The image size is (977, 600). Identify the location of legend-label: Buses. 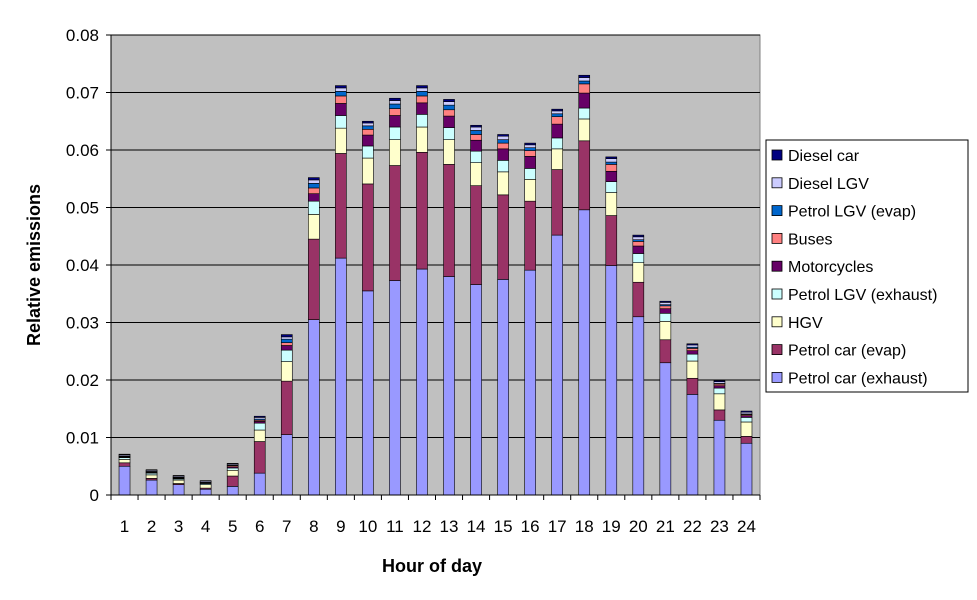
(810, 239).